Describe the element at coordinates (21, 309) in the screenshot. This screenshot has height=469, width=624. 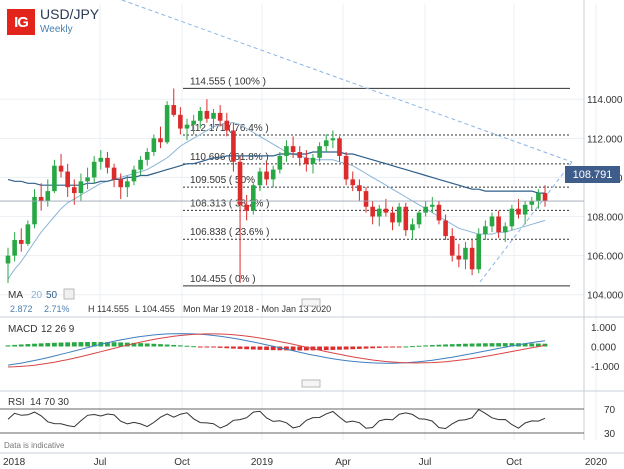
I see `ma20-value: 2.872` at that location.